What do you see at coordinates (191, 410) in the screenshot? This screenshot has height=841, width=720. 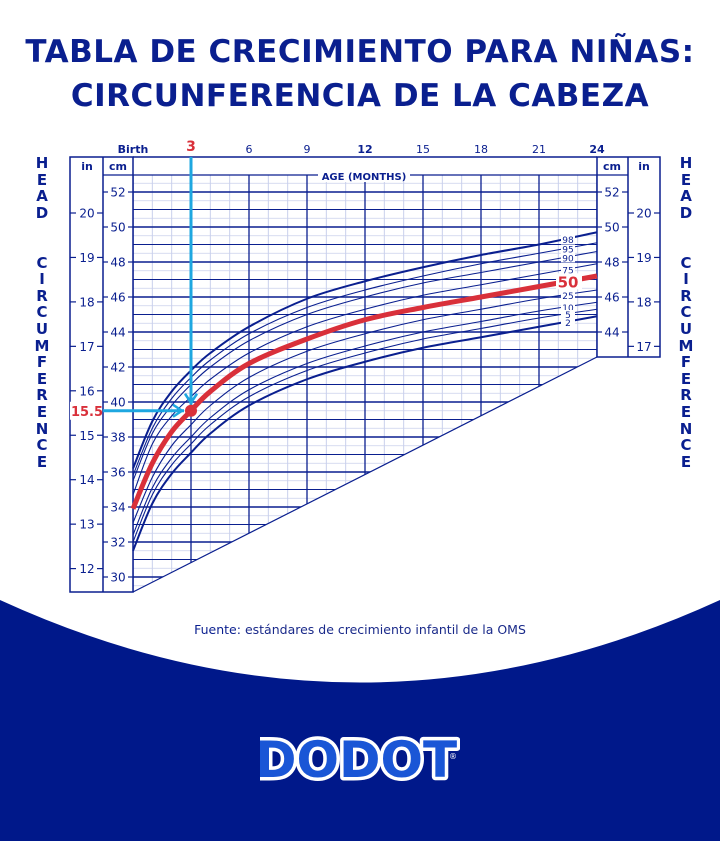 I see `highlight-point` at bounding box center [191, 410].